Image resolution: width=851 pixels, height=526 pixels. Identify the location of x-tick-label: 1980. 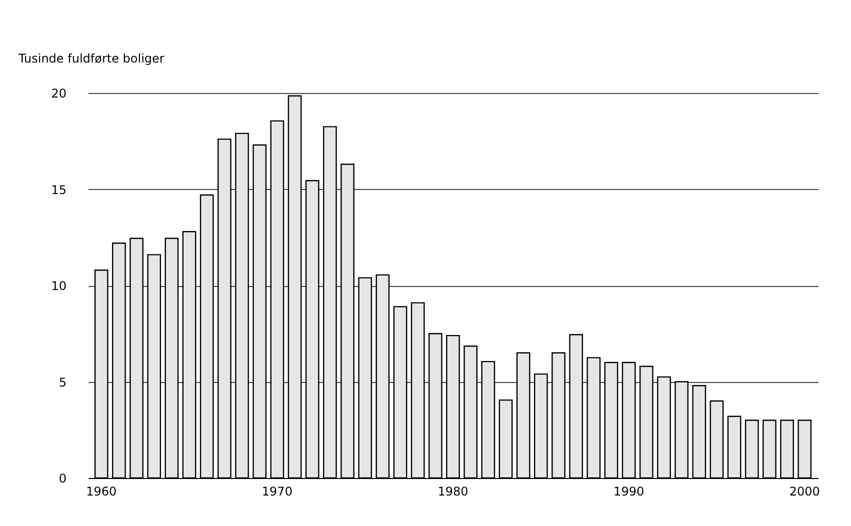
(453, 491).